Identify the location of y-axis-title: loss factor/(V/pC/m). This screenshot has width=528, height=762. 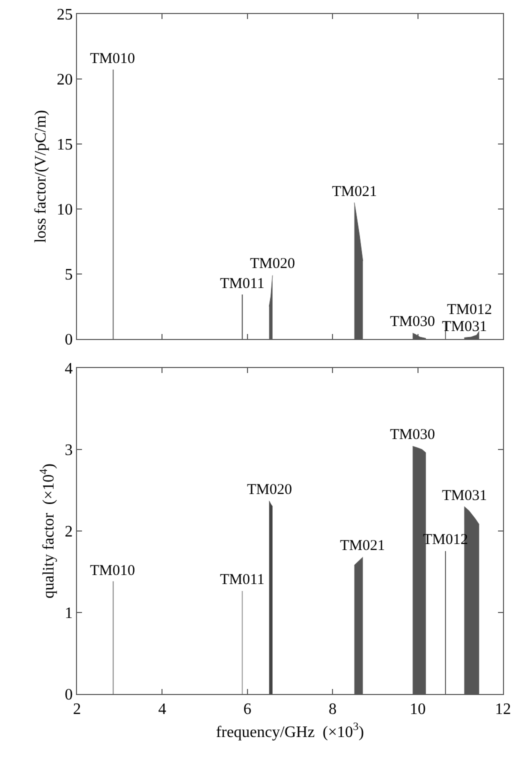
(41, 176).